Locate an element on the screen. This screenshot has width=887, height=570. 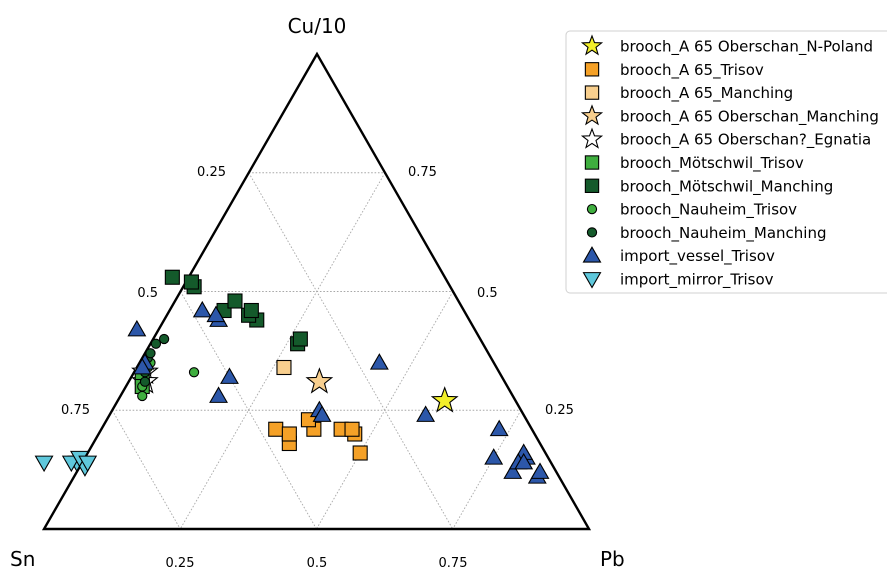
legend-label: brooch_A 65_Manching is located at coordinates (706, 93).